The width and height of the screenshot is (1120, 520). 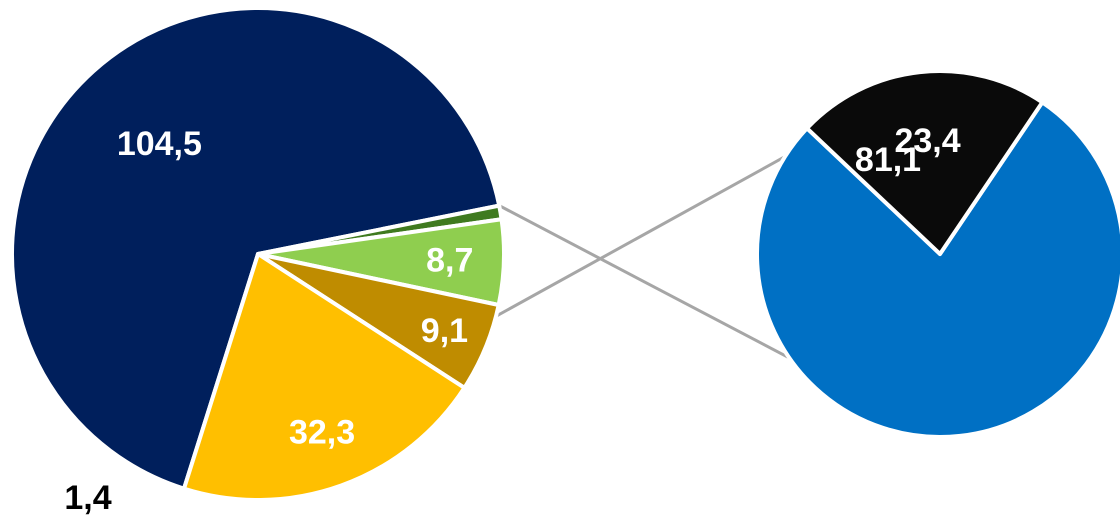 What do you see at coordinates (87, 498) in the screenshot?
I see `main-pie-label-1-4: 1,4` at bounding box center [87, 498].